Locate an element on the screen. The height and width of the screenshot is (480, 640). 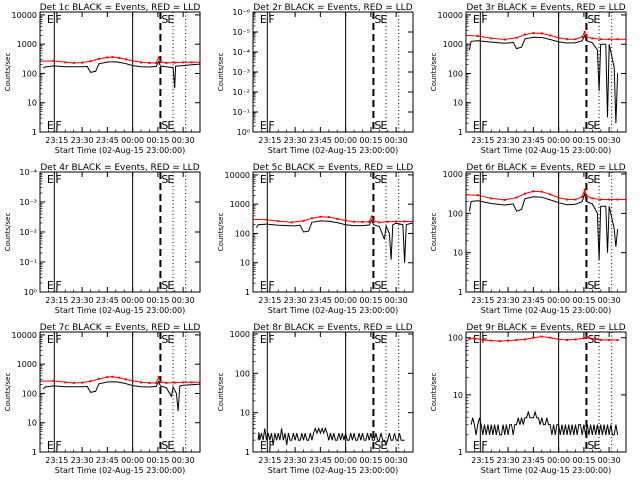
y-tick-label: 10⁻¹ is located at coordinates (28, 262).